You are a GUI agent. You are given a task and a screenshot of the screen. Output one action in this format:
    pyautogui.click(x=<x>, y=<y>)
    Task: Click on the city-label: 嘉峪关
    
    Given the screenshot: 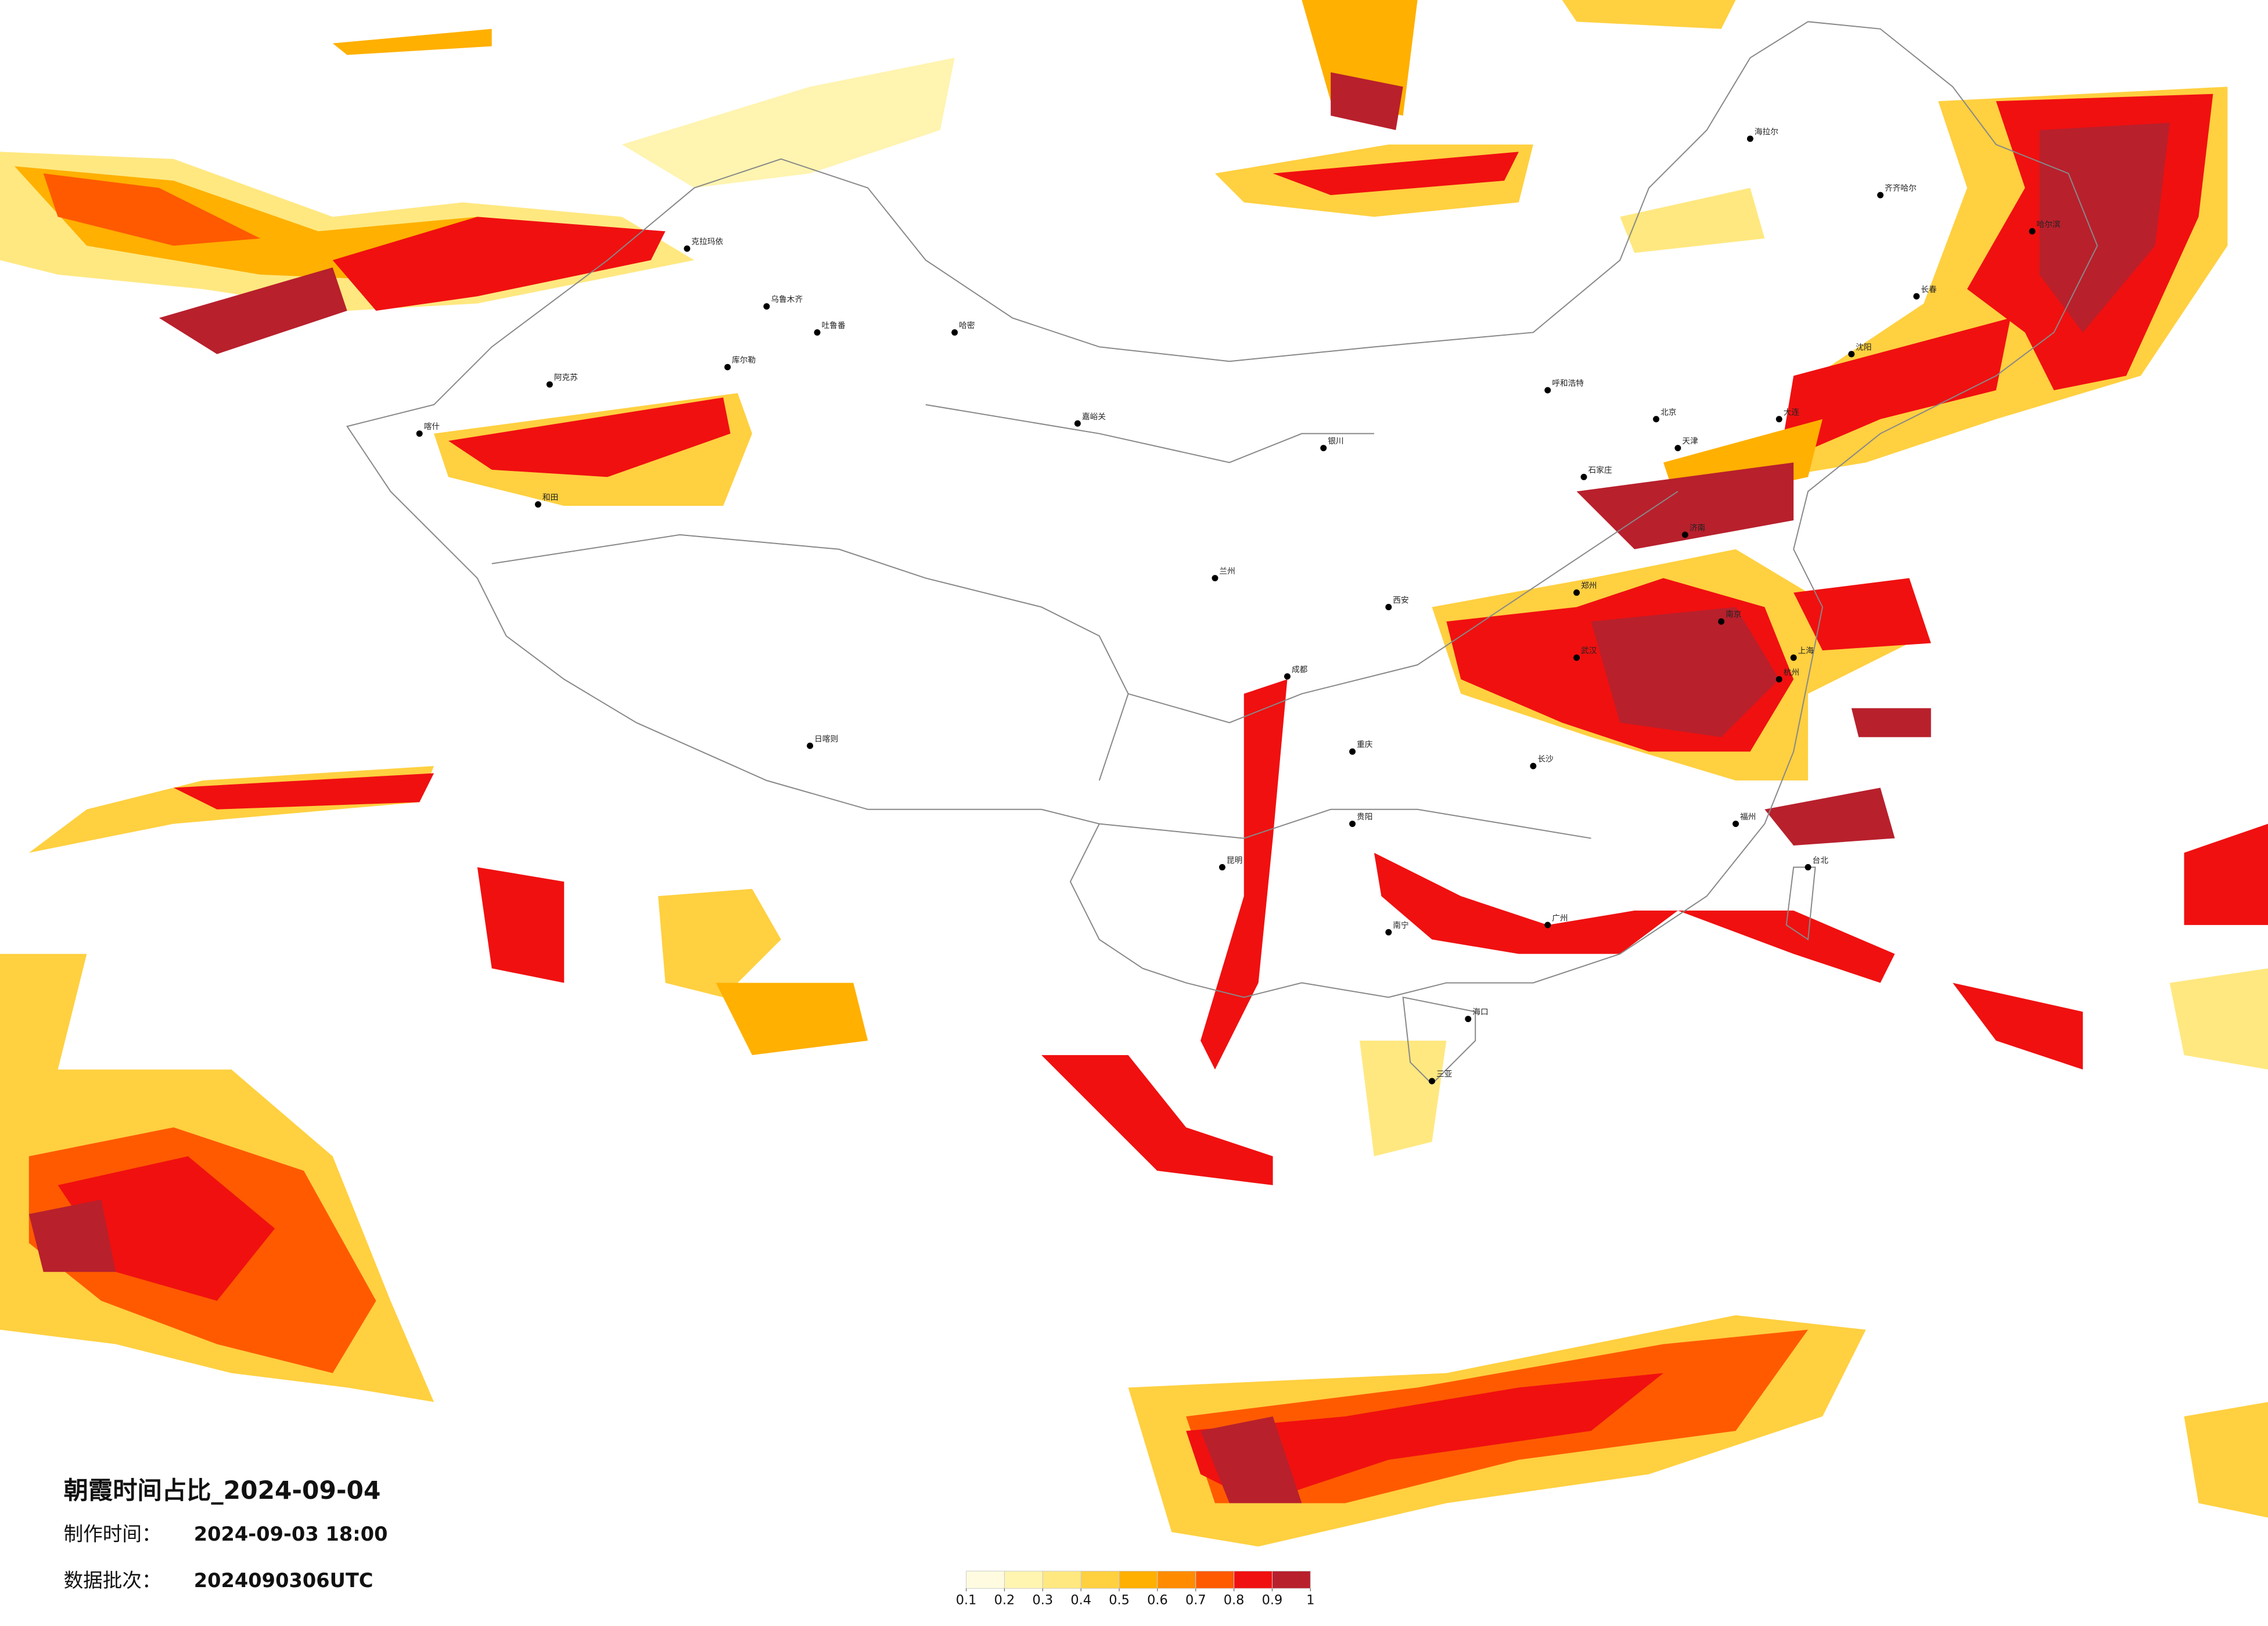 What is the action you would take?
    pyautogui.click(x=1094, y=417)
    